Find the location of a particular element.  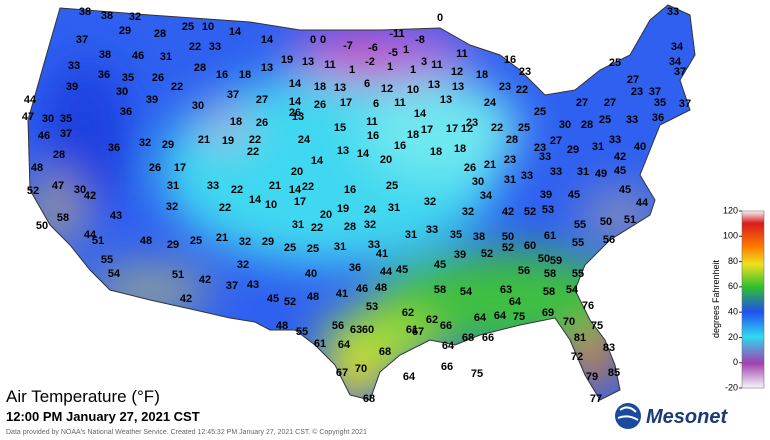

station-value: 24 is located at coordinates (370, 210).